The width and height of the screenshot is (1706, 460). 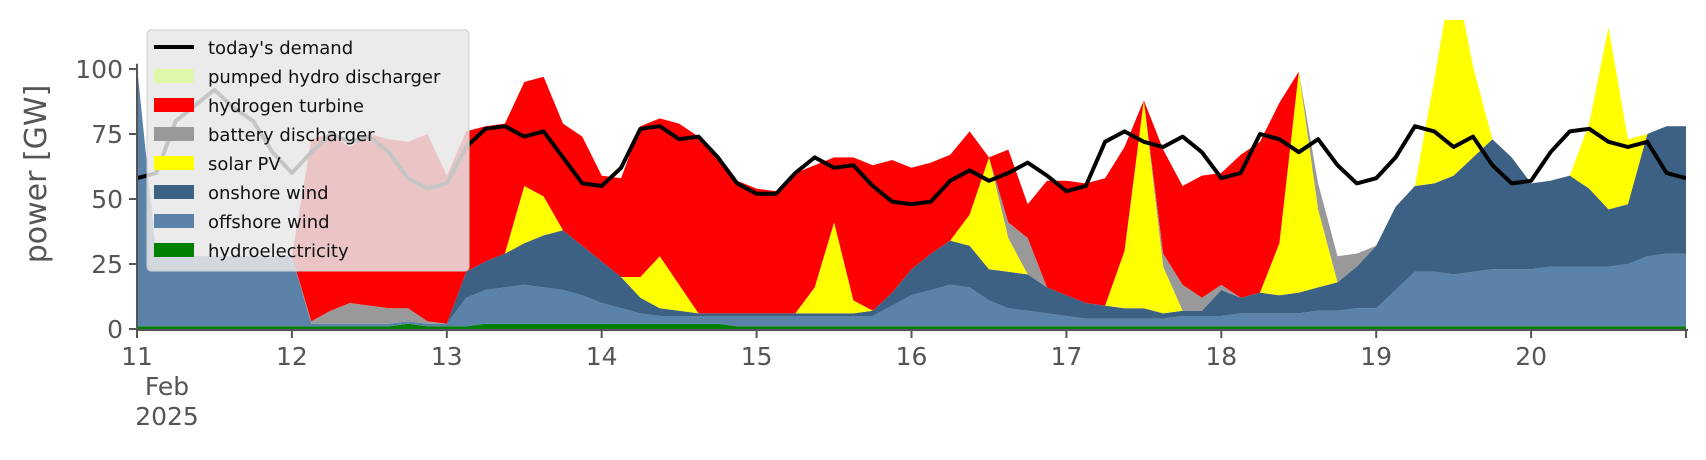 I want to click on y-tick-label: 25, so click(x=107, y=264).